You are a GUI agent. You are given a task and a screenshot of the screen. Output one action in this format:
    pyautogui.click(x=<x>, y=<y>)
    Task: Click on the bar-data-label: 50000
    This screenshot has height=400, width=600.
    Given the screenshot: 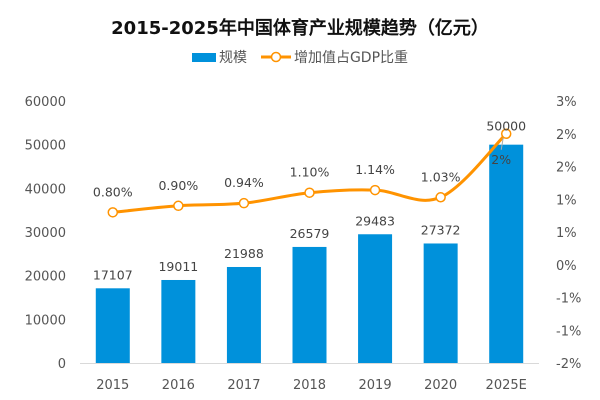 What is the action you would take?
    pyautogui.click(x=506, y=126)
    